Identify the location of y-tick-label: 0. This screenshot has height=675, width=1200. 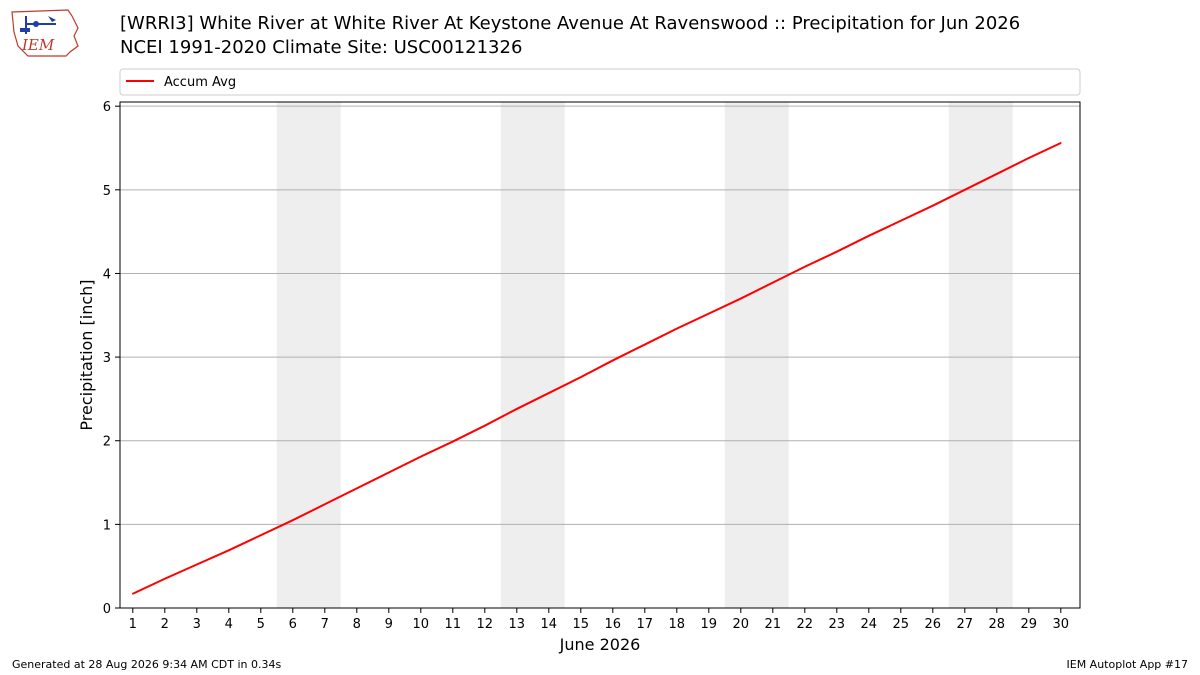
(107, 609).